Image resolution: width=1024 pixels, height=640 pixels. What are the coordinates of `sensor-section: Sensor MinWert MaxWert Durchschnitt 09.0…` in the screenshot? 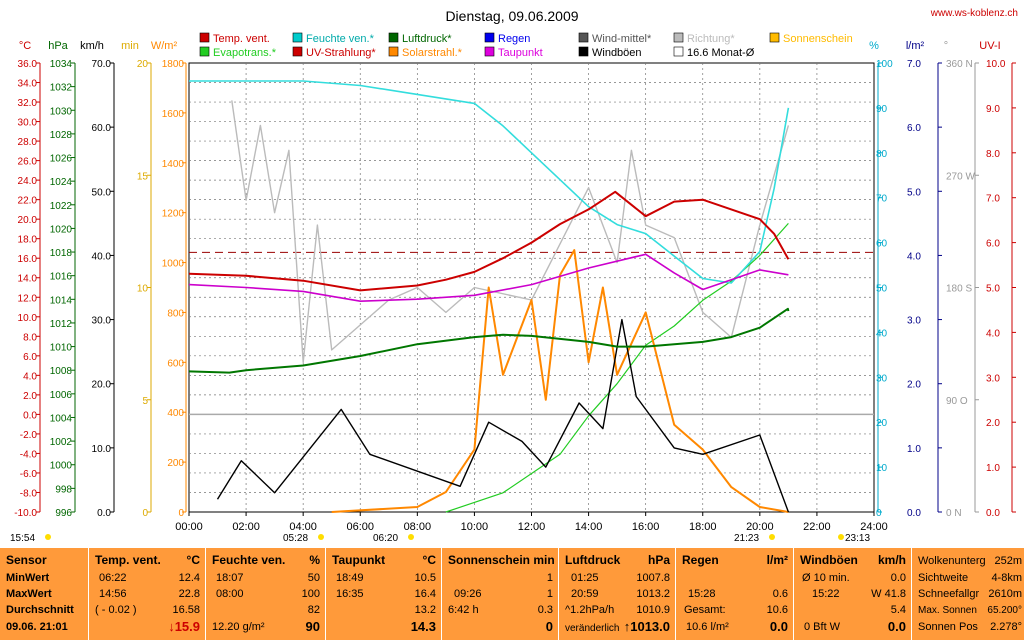 It's located at (44, 594).